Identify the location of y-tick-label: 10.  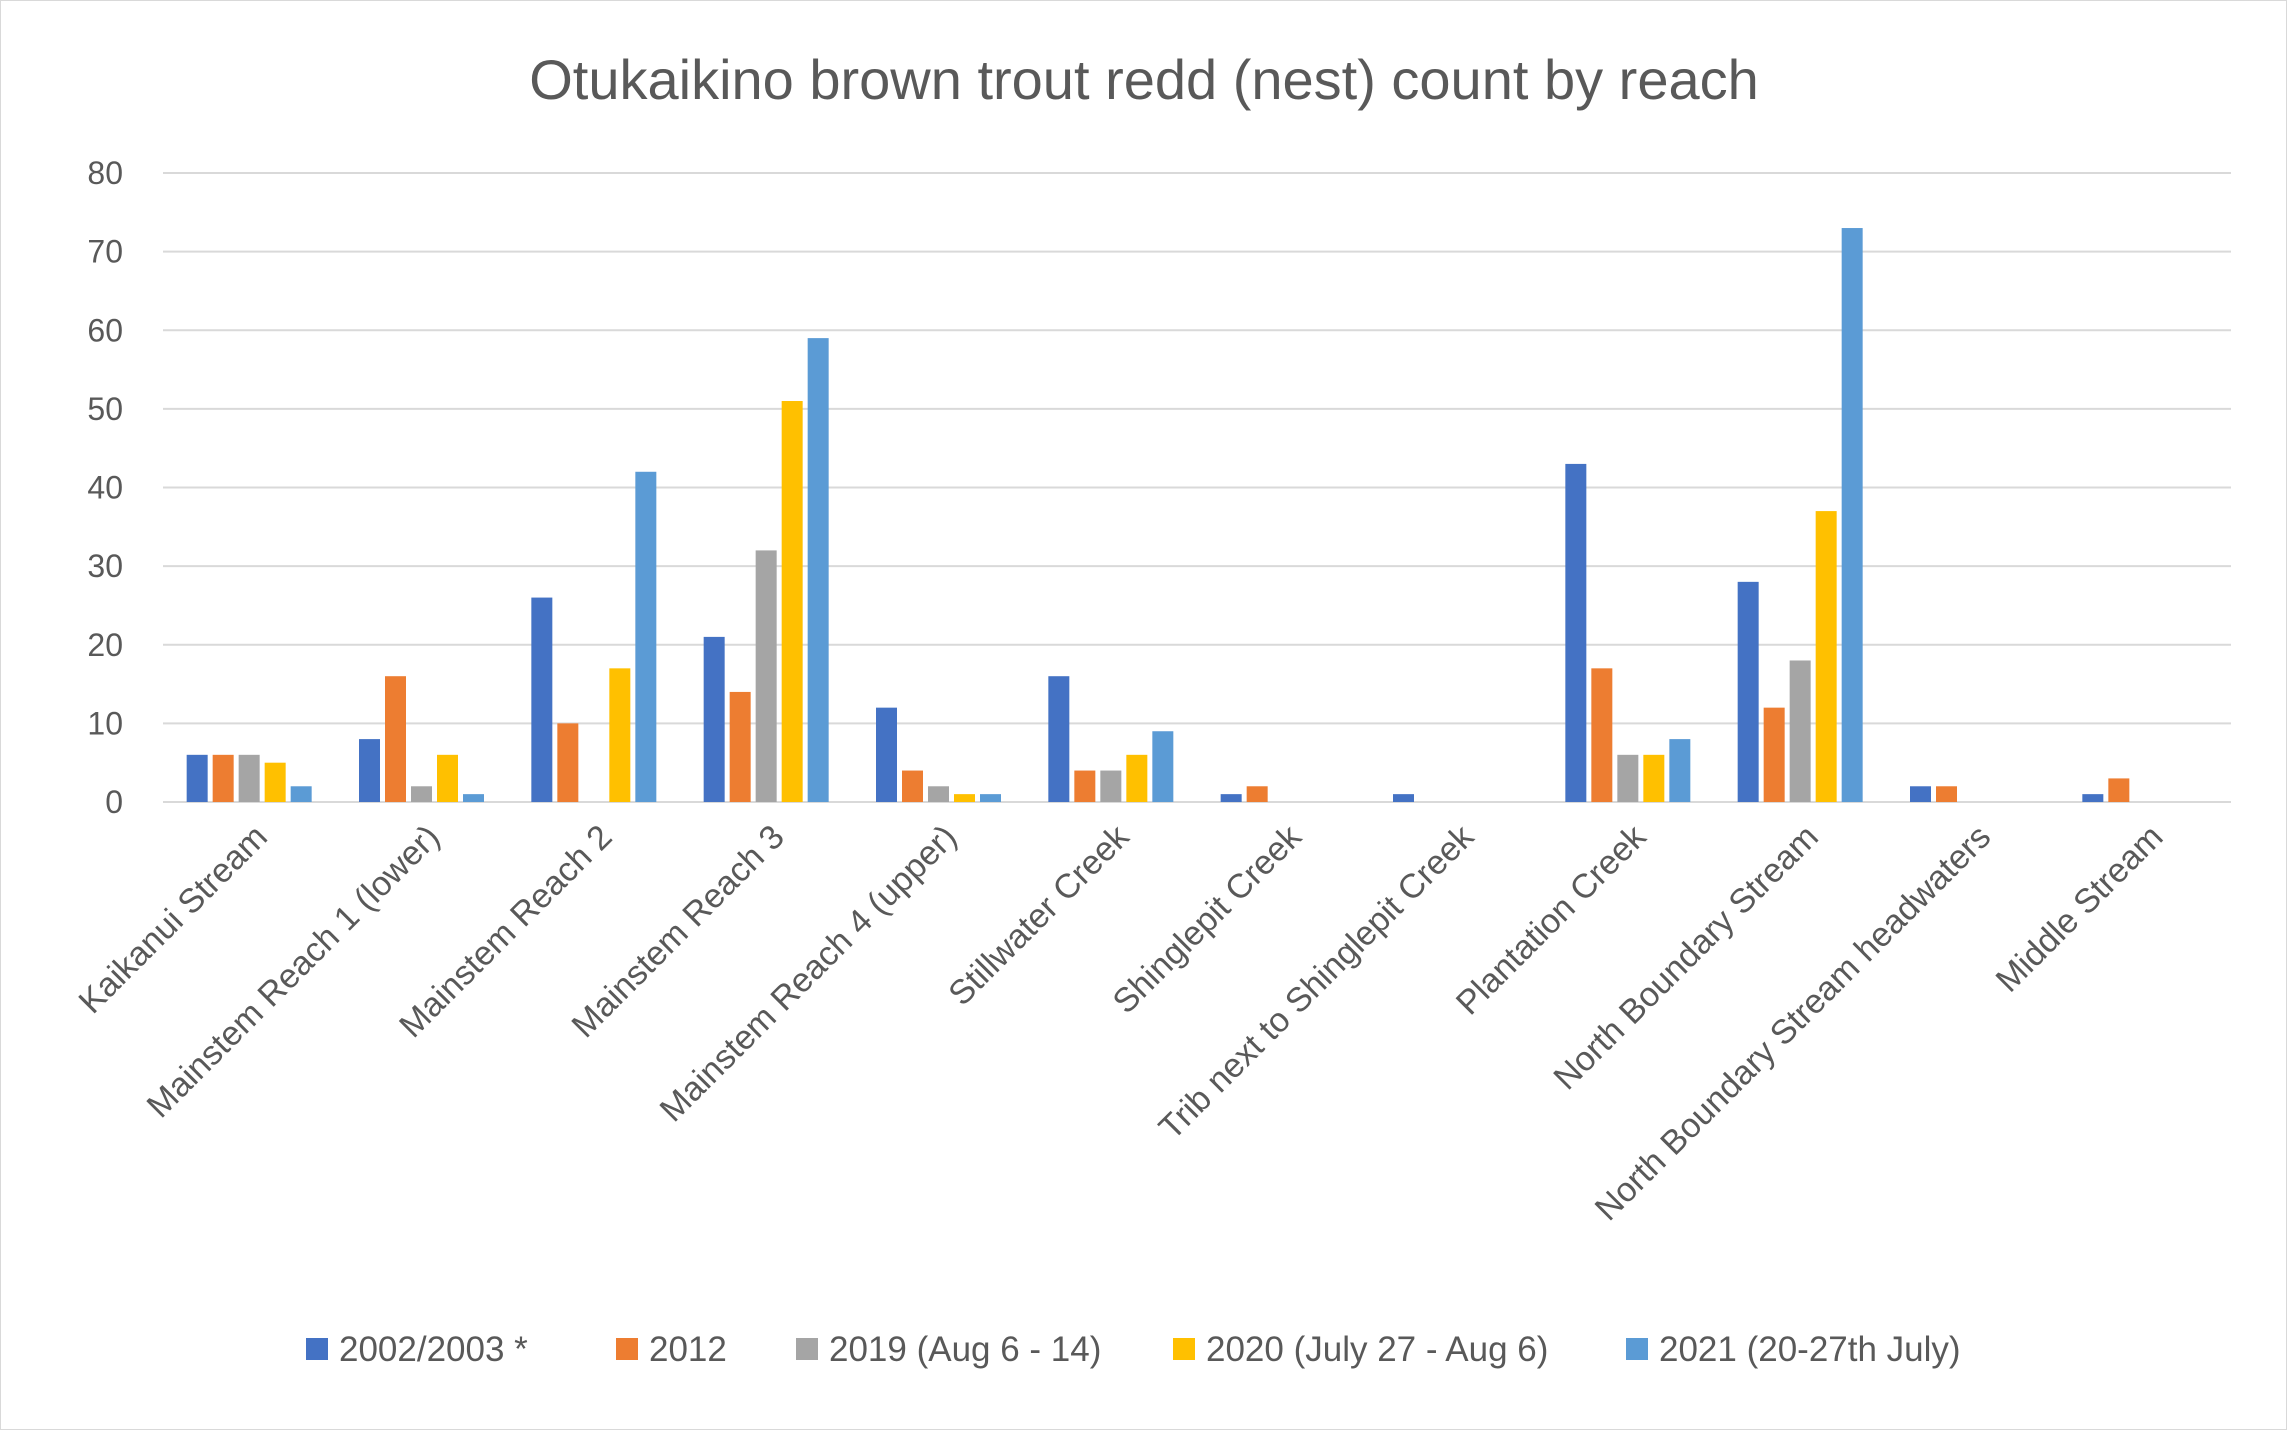
(105, 723).